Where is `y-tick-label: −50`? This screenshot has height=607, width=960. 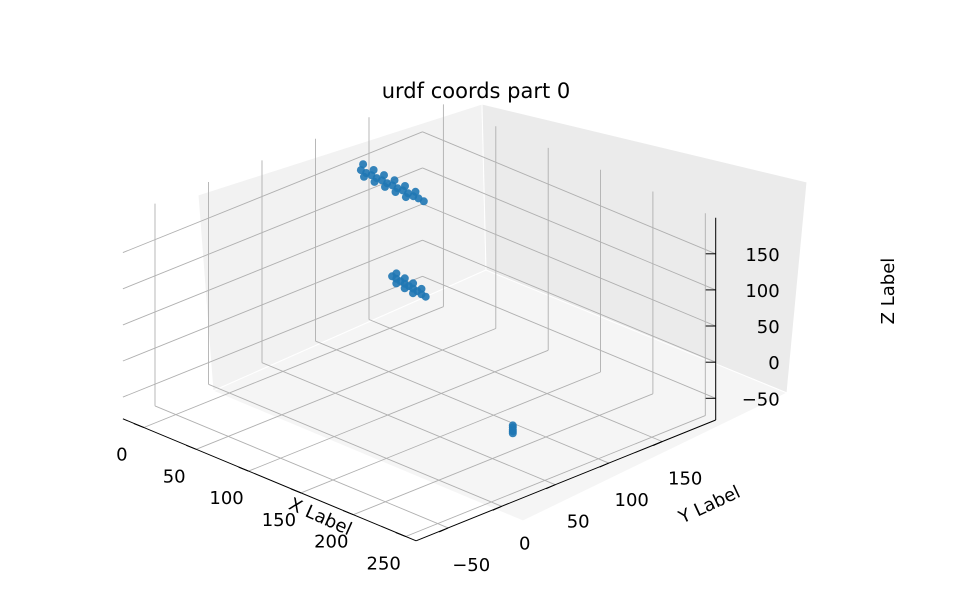 y-tick-label: −50 is located at coordinates (471, 565).